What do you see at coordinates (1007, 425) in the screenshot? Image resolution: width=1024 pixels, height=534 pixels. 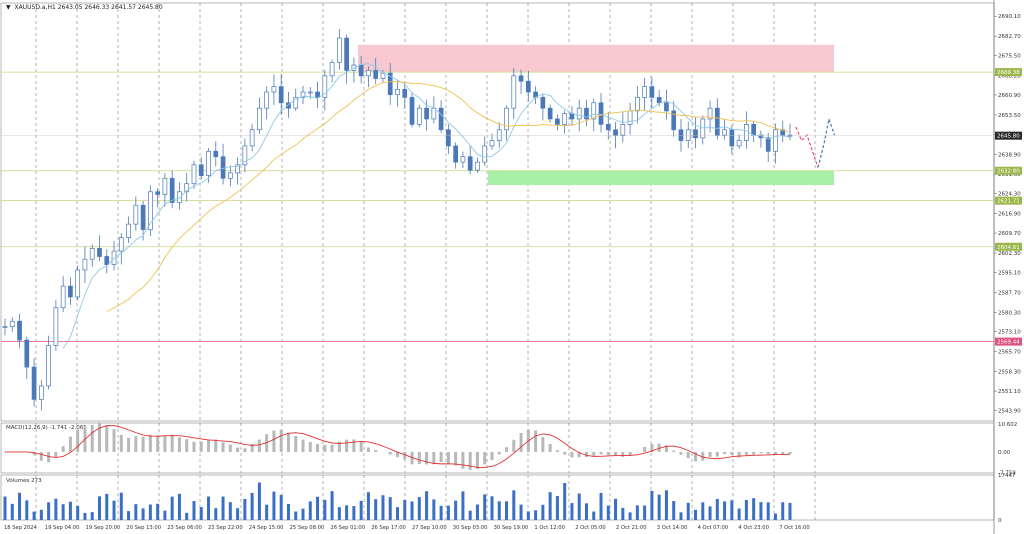 I see `macd-tick-label: 10.602` at bounding box center [1007, 425].